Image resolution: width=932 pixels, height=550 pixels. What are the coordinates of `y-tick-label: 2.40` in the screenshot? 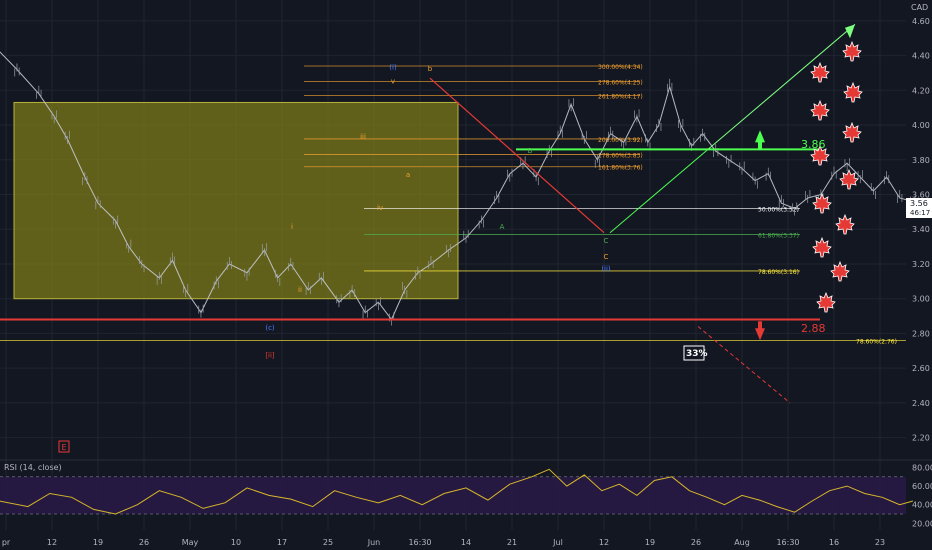 It's located at (921, 403).